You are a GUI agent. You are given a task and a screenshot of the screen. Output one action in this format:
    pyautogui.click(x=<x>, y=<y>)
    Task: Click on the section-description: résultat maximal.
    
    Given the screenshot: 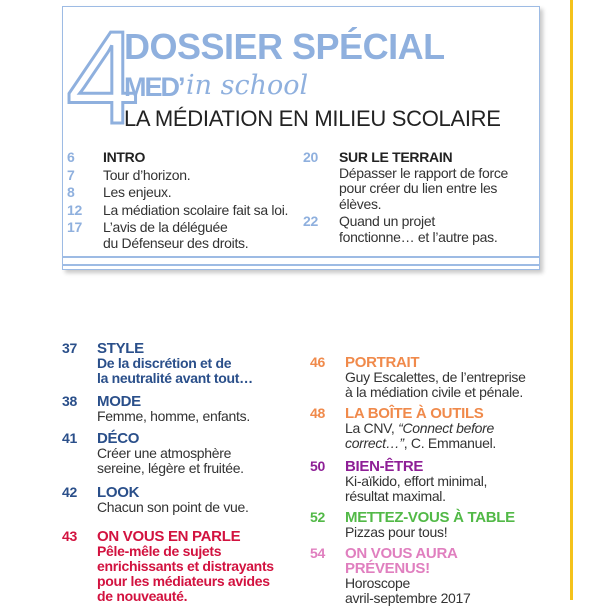 What is the action you would take?
    pyautogui.click(x=395, y=496)
    